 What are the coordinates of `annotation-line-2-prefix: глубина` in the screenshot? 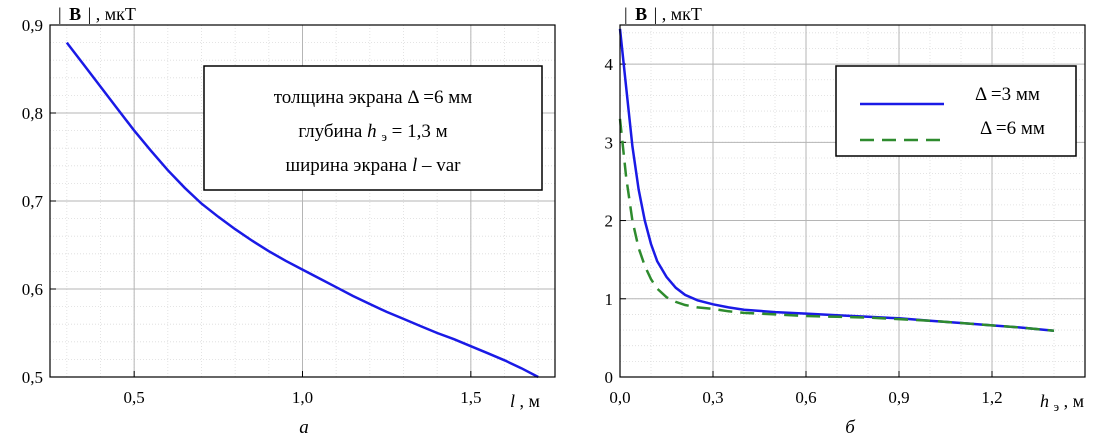 It's located at (332, 131).